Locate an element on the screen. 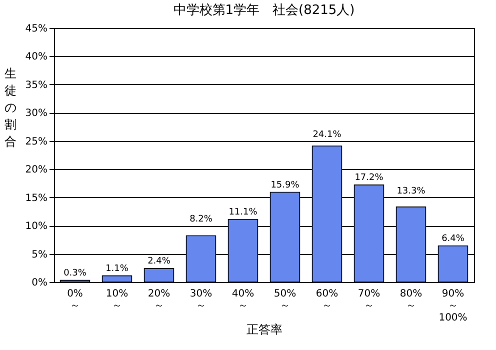 The width and height of the screenshot is (496, 350). x-tick-label: 90% ～ 100% is located at coordinates (453, 306).